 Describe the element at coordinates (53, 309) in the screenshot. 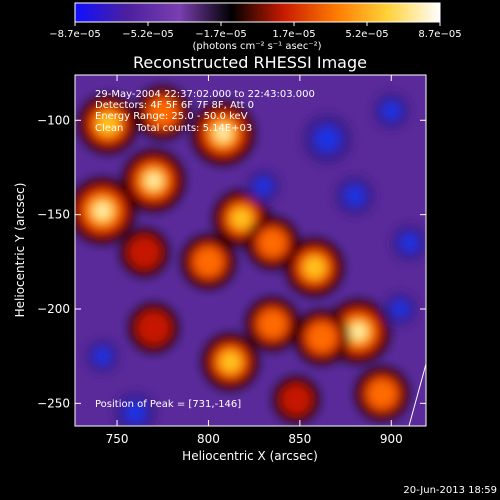

I see `y-tick-label: −200` at that location.